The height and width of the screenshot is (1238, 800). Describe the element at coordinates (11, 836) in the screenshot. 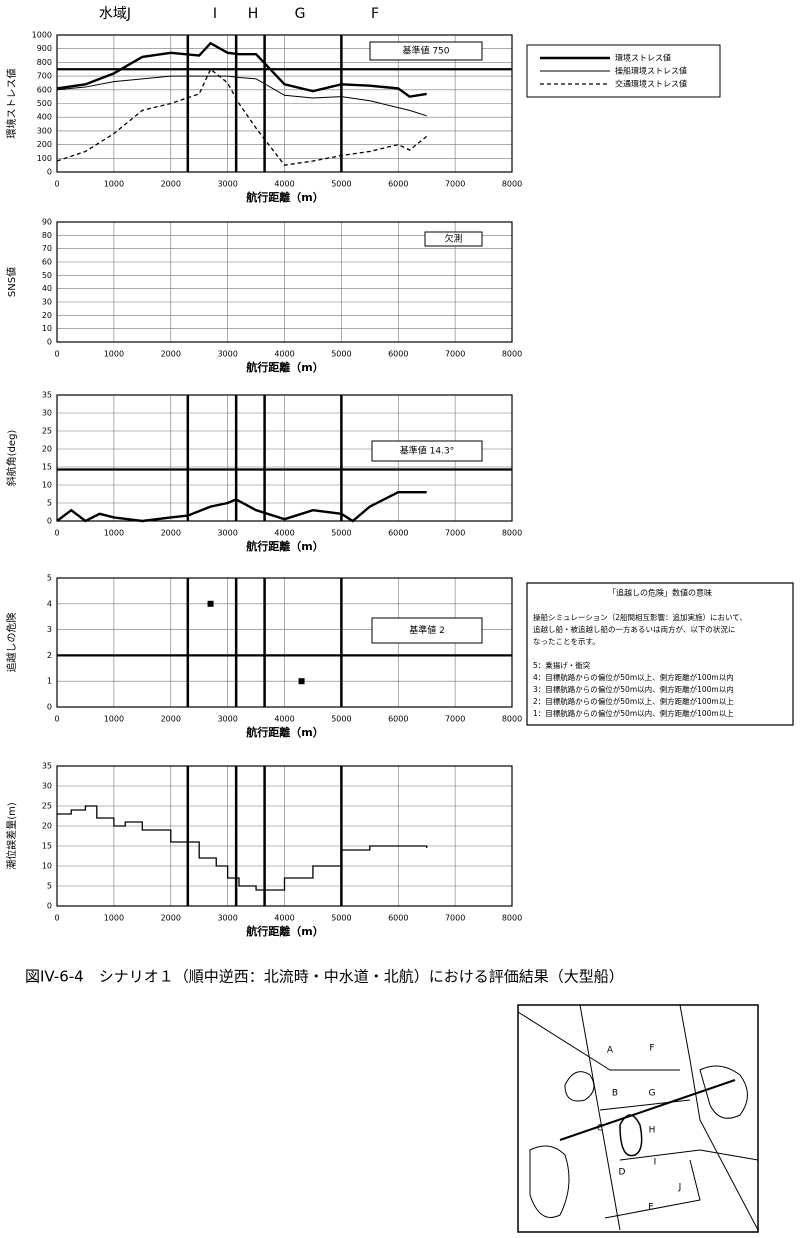

I see `y-axis-label: 潮位誤差量(m)` at that location.